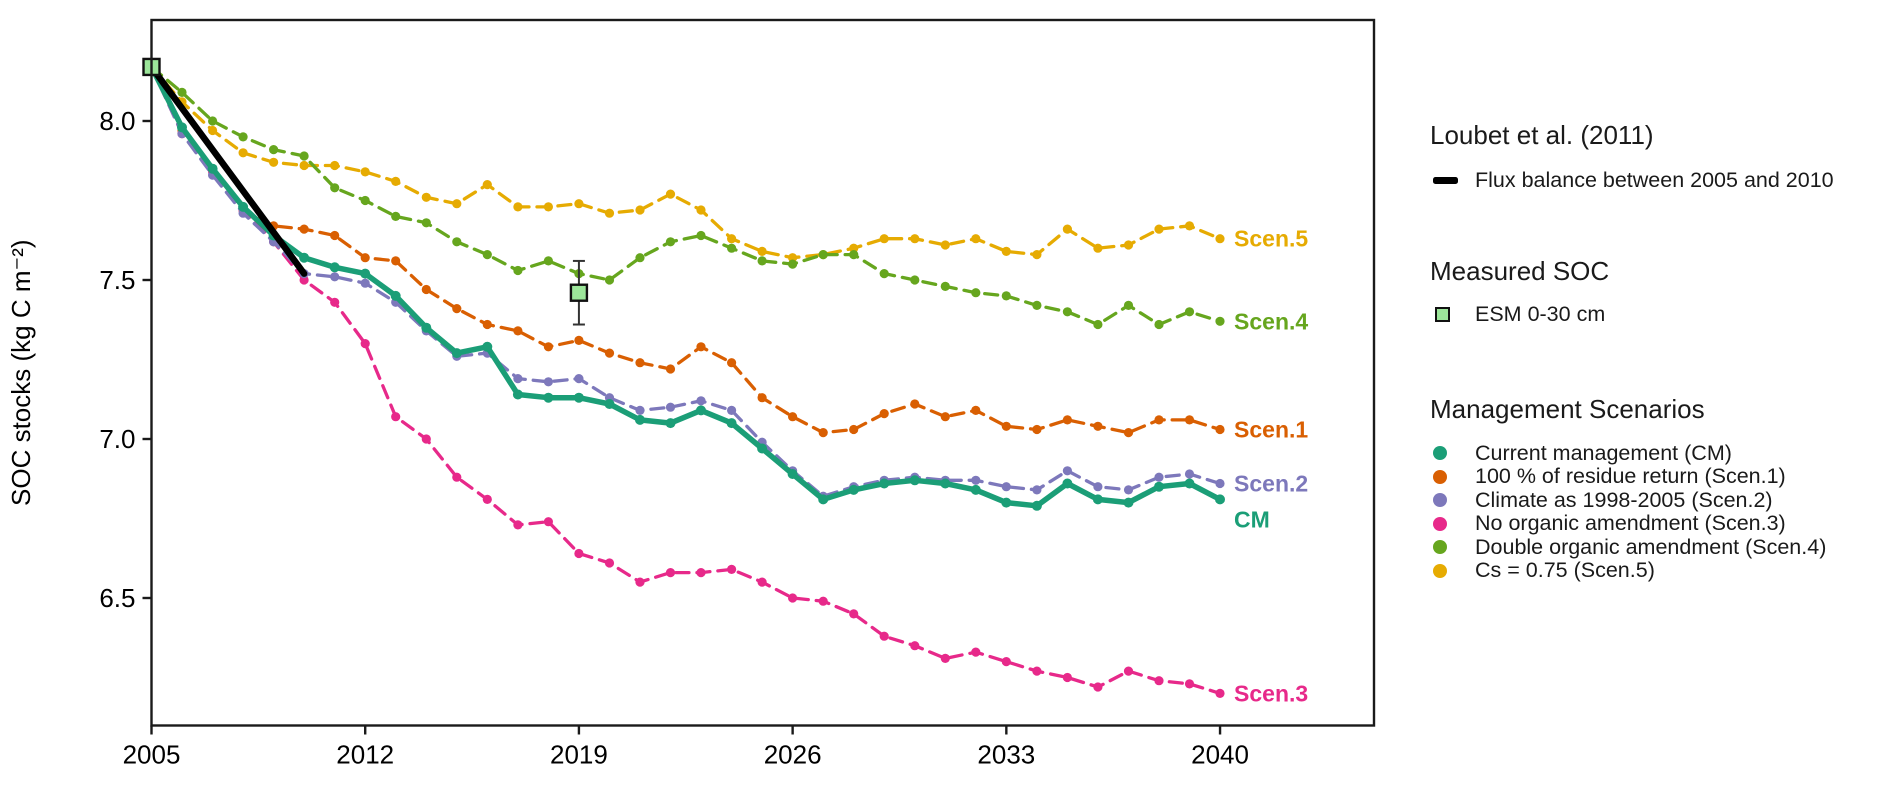 This screenshot has width=1892, height=789. What do you see at coordinates (21, 372) in the screenshot?
I see `y-axis-title: SOC stocks (kg C m⁻²)` at bounding box center [21, 372].